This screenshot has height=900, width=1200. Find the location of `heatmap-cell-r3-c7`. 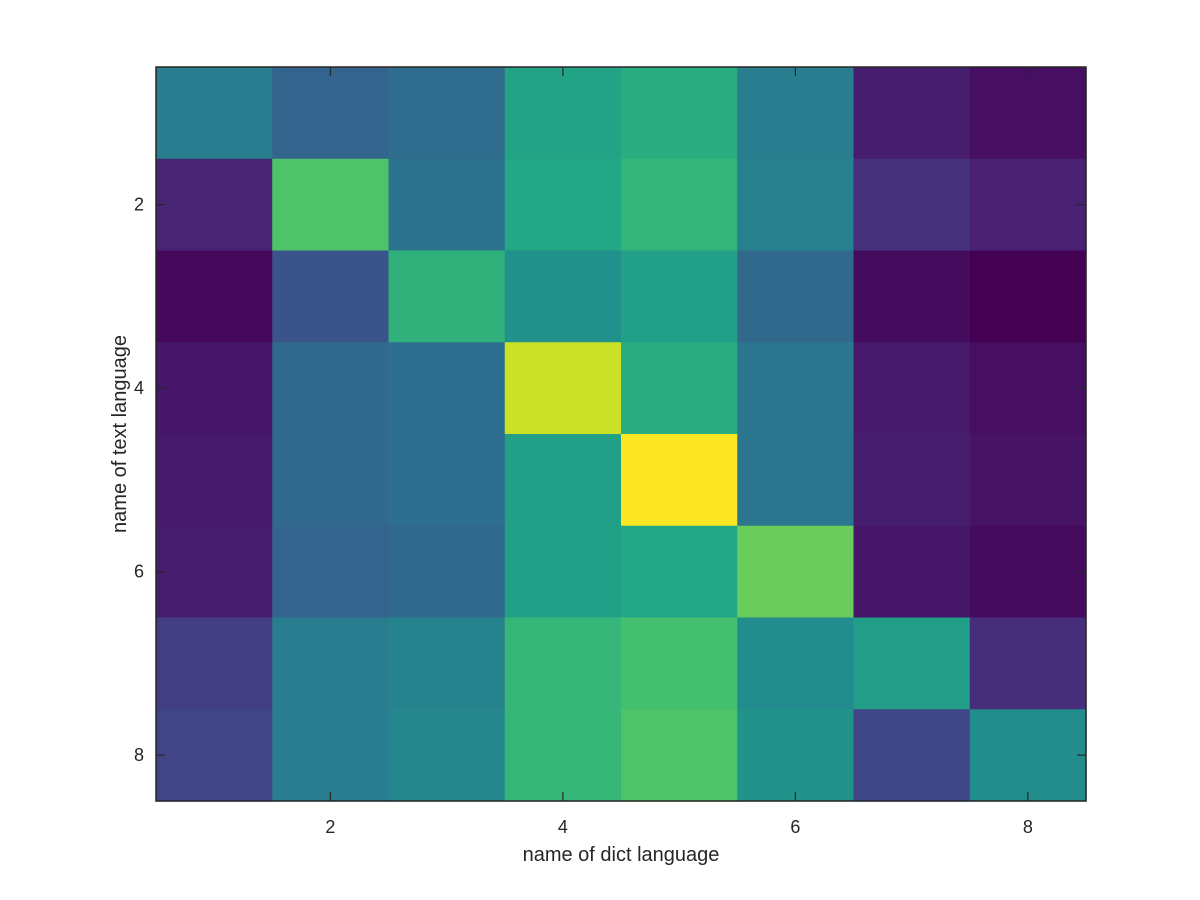

heatmap-cell-r3-c7 is located at coordinates (912, 296).